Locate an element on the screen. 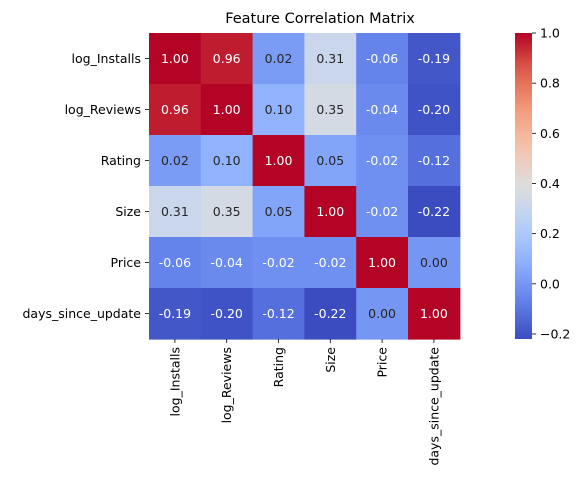 Image resolution: width=584 pixels, height=490 pixels. colorbar-tick-label: −0.2 is located at coordinates (555, 333).